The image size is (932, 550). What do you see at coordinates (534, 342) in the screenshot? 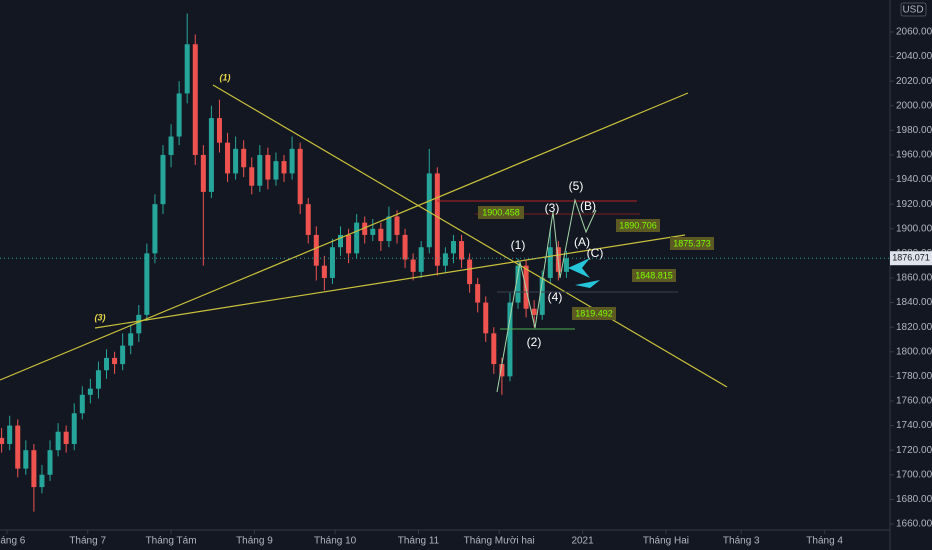
I see `wave-label: (2)` at bounding box center [534, 342].